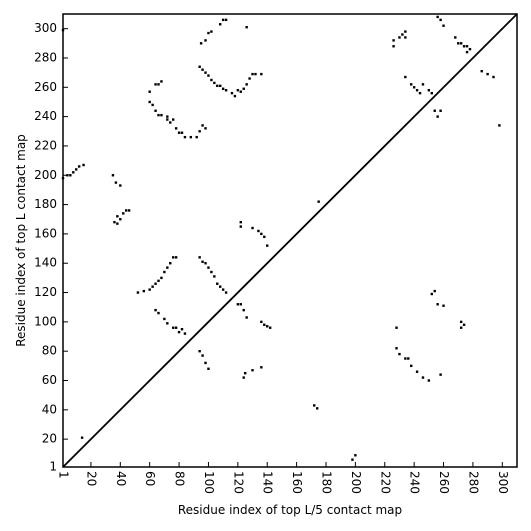 The width and height of the screenshot is (531, 531). What do you see at coordinates (356, 482) in the screenshot?
I see `x-tick-label: 200` at bounding box center [356, 482].